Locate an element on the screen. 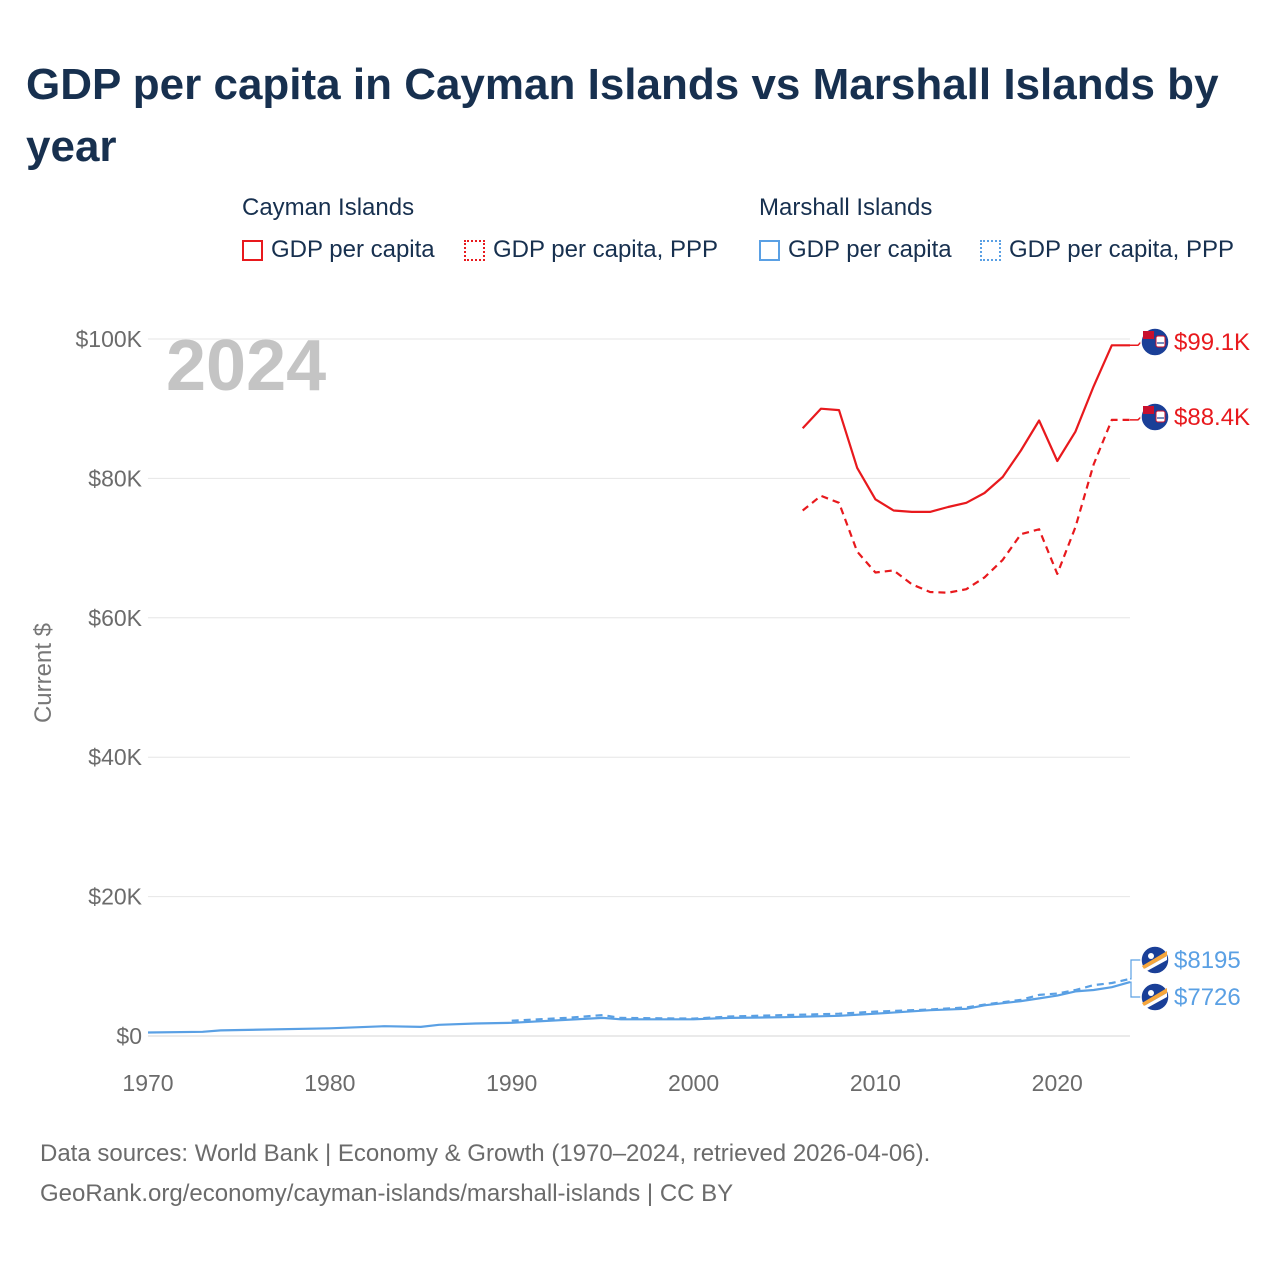 The height and width of the screenshot is (1280, 1280). x-tick-label: 2010 is located at coordinates (875, 1083).